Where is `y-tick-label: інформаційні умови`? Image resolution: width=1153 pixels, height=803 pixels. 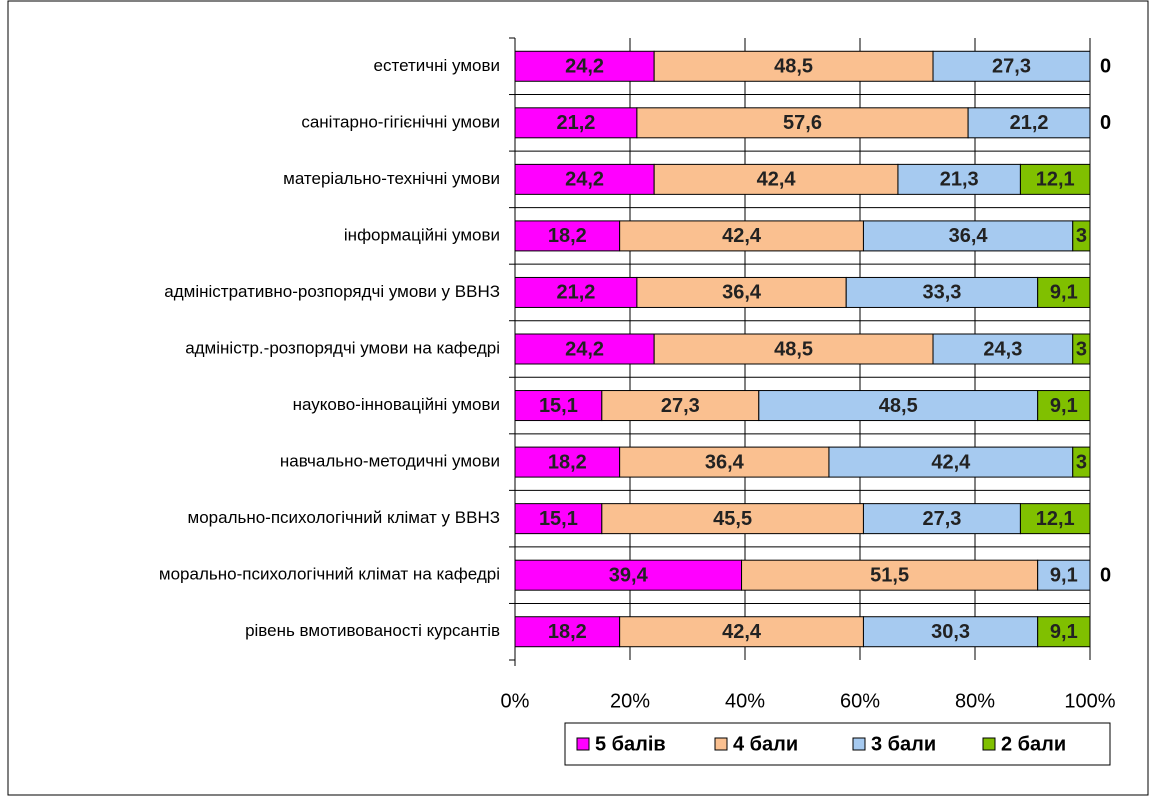
y-tick-label: інформаційні умови is located at coordinates (422, 234).